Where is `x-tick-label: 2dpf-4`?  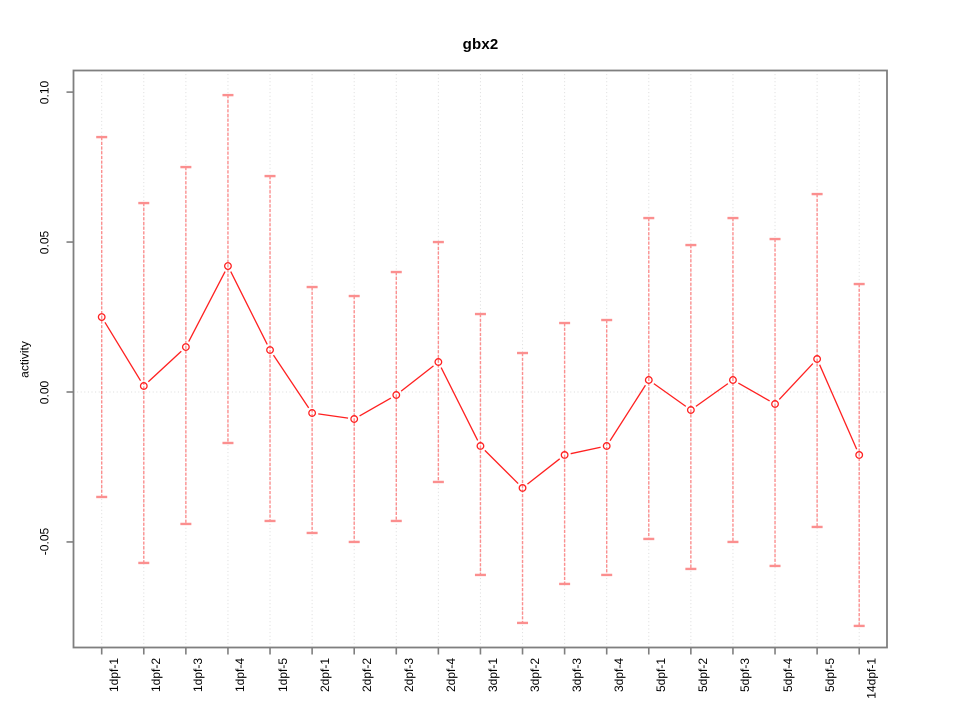
x-tick-label: 2dpf-4 is located at coordinates (450, 675).